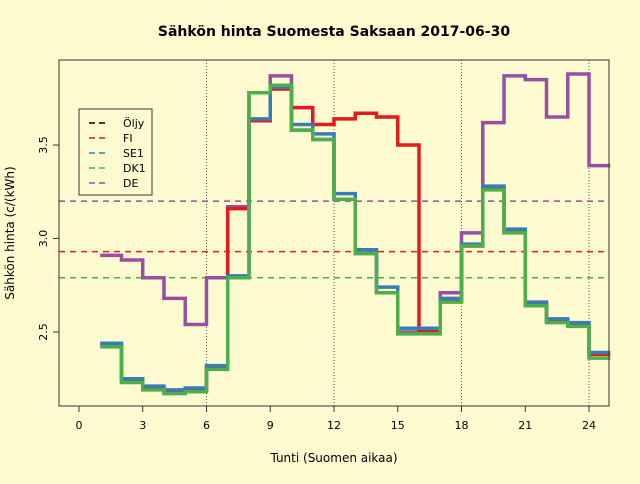 The image size is (640, 484). Describe the element at coordinates (333, 458) in the screenshot. I see `x-axis-label: Tunti (Suomen aikaa)` at that location.